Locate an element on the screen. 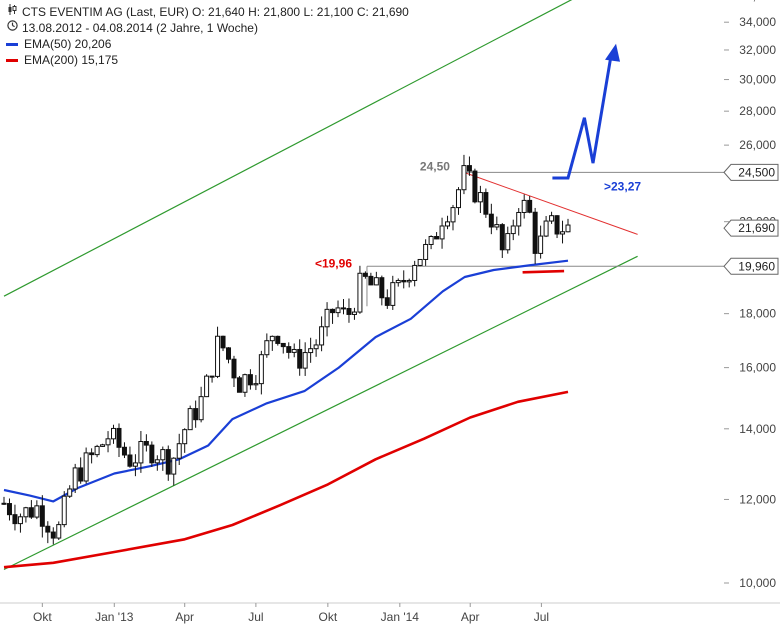 This screenshot has height=629, width=780. price-tag-label: 24,500 is located at coordinates (756, 172).